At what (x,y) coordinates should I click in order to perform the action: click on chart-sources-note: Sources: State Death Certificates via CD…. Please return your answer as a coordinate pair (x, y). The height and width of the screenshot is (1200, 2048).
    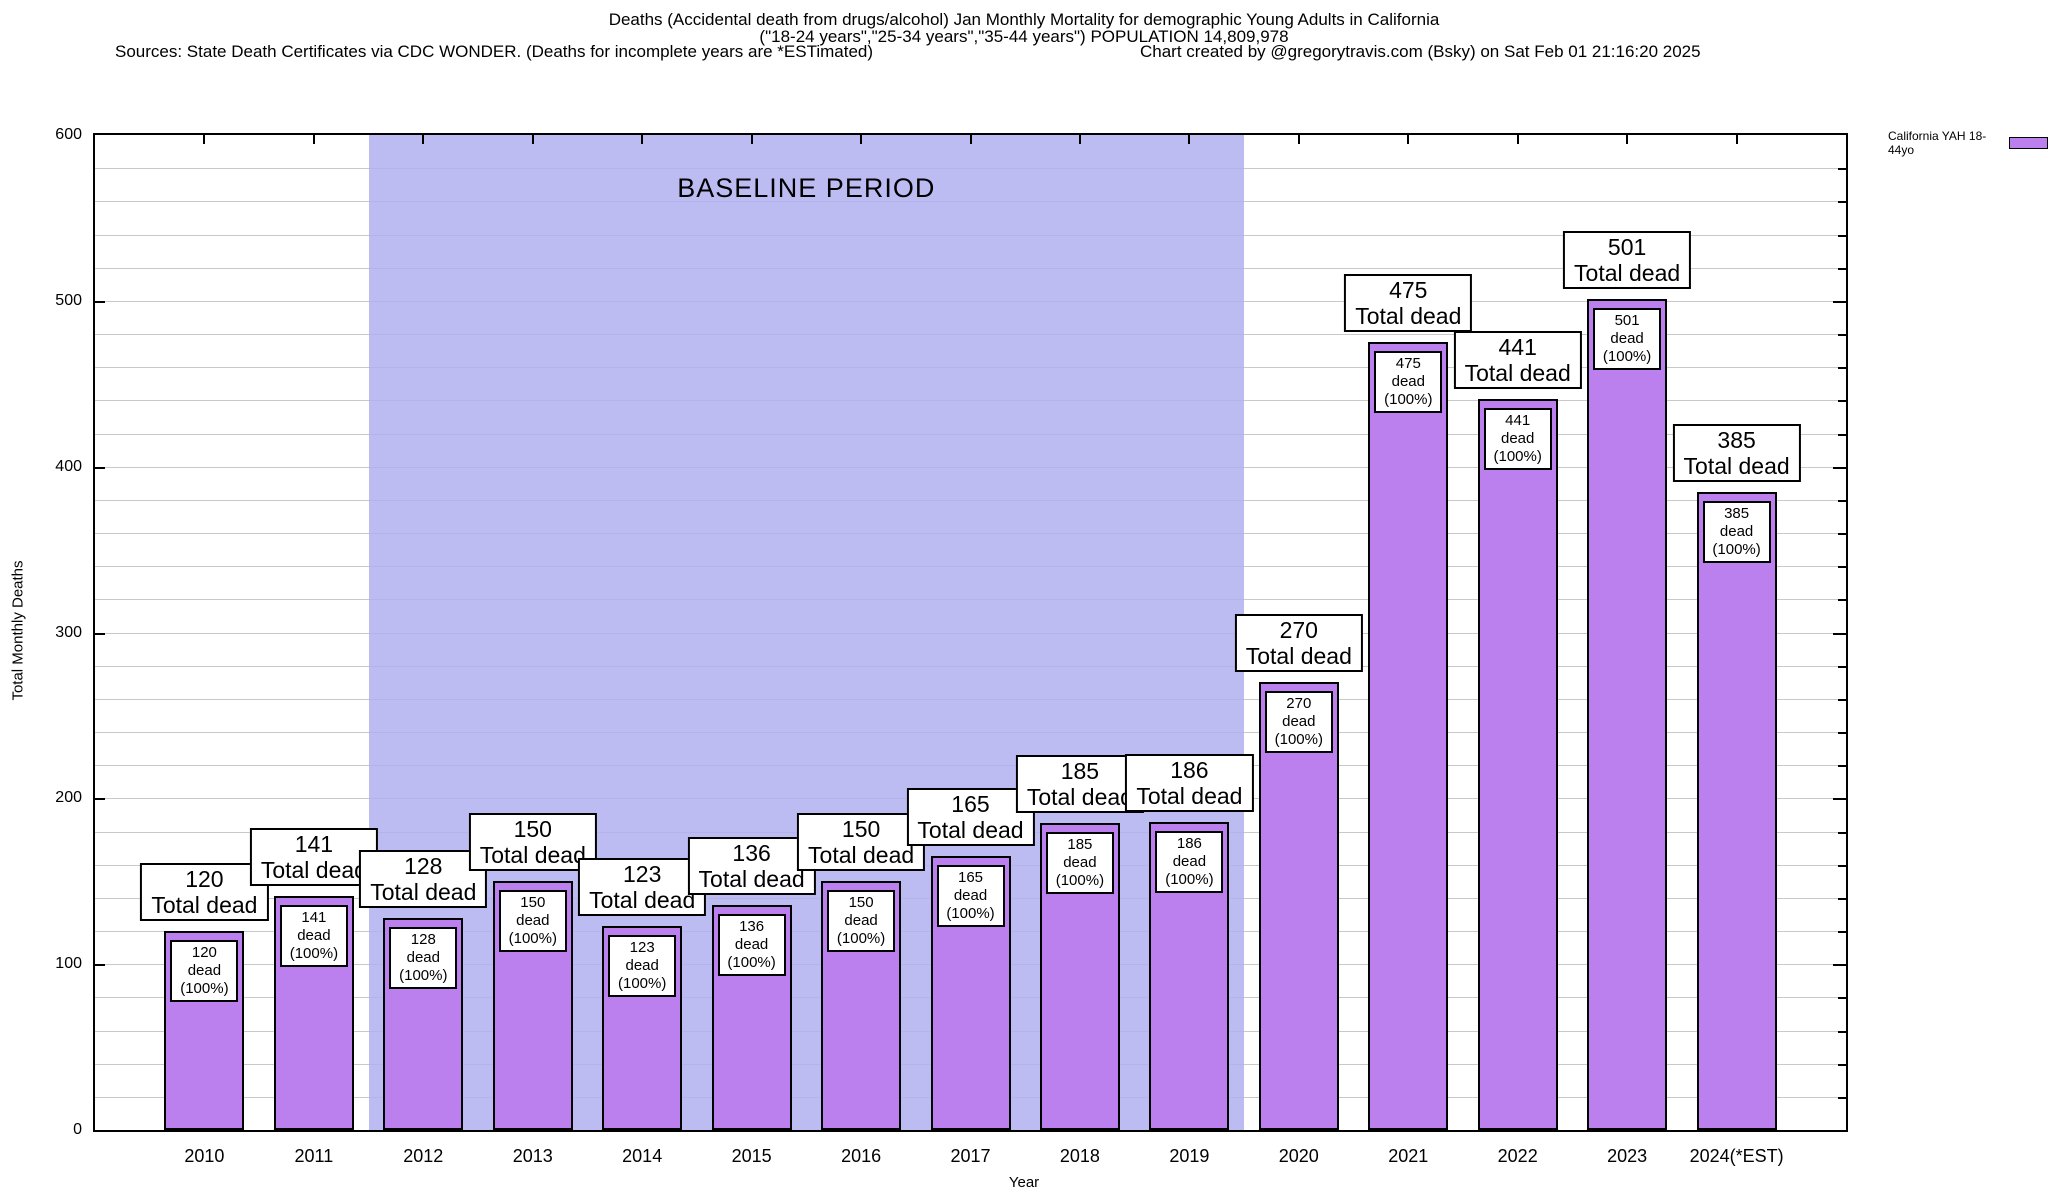
    Looking at the image, I should click on (494, 51).